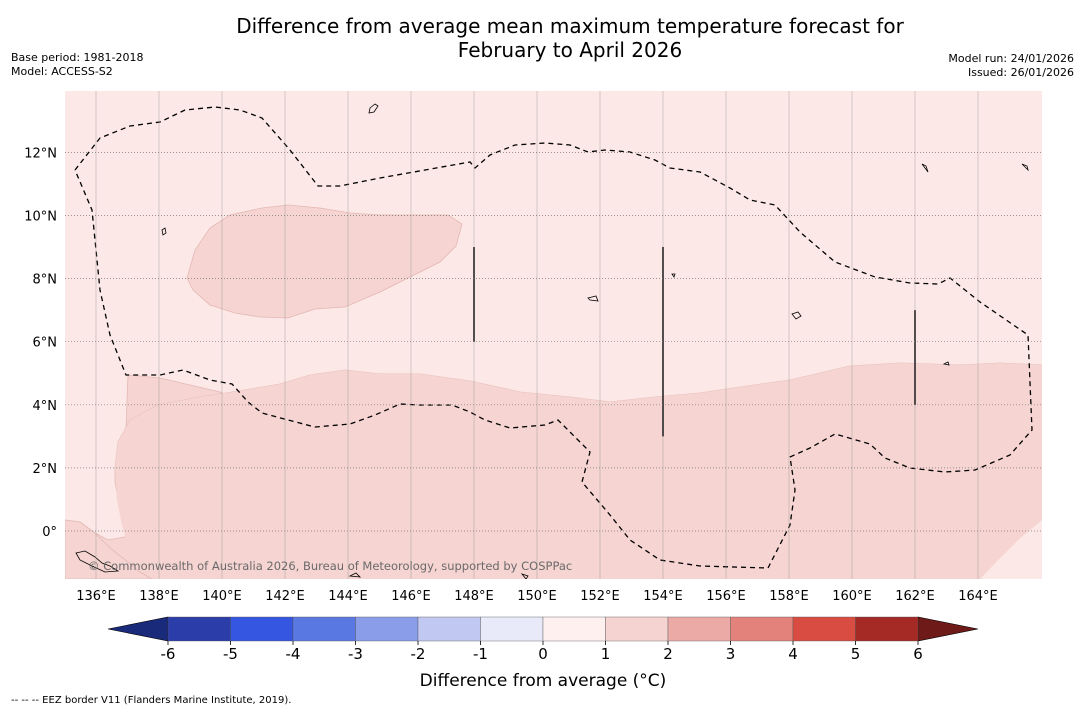 This screenshot has height=713, width=1085. What do you see at coordinates (222, 596) in the screenshot?
I see `longitude-label: 140°E` at bounding box center [222, 596].